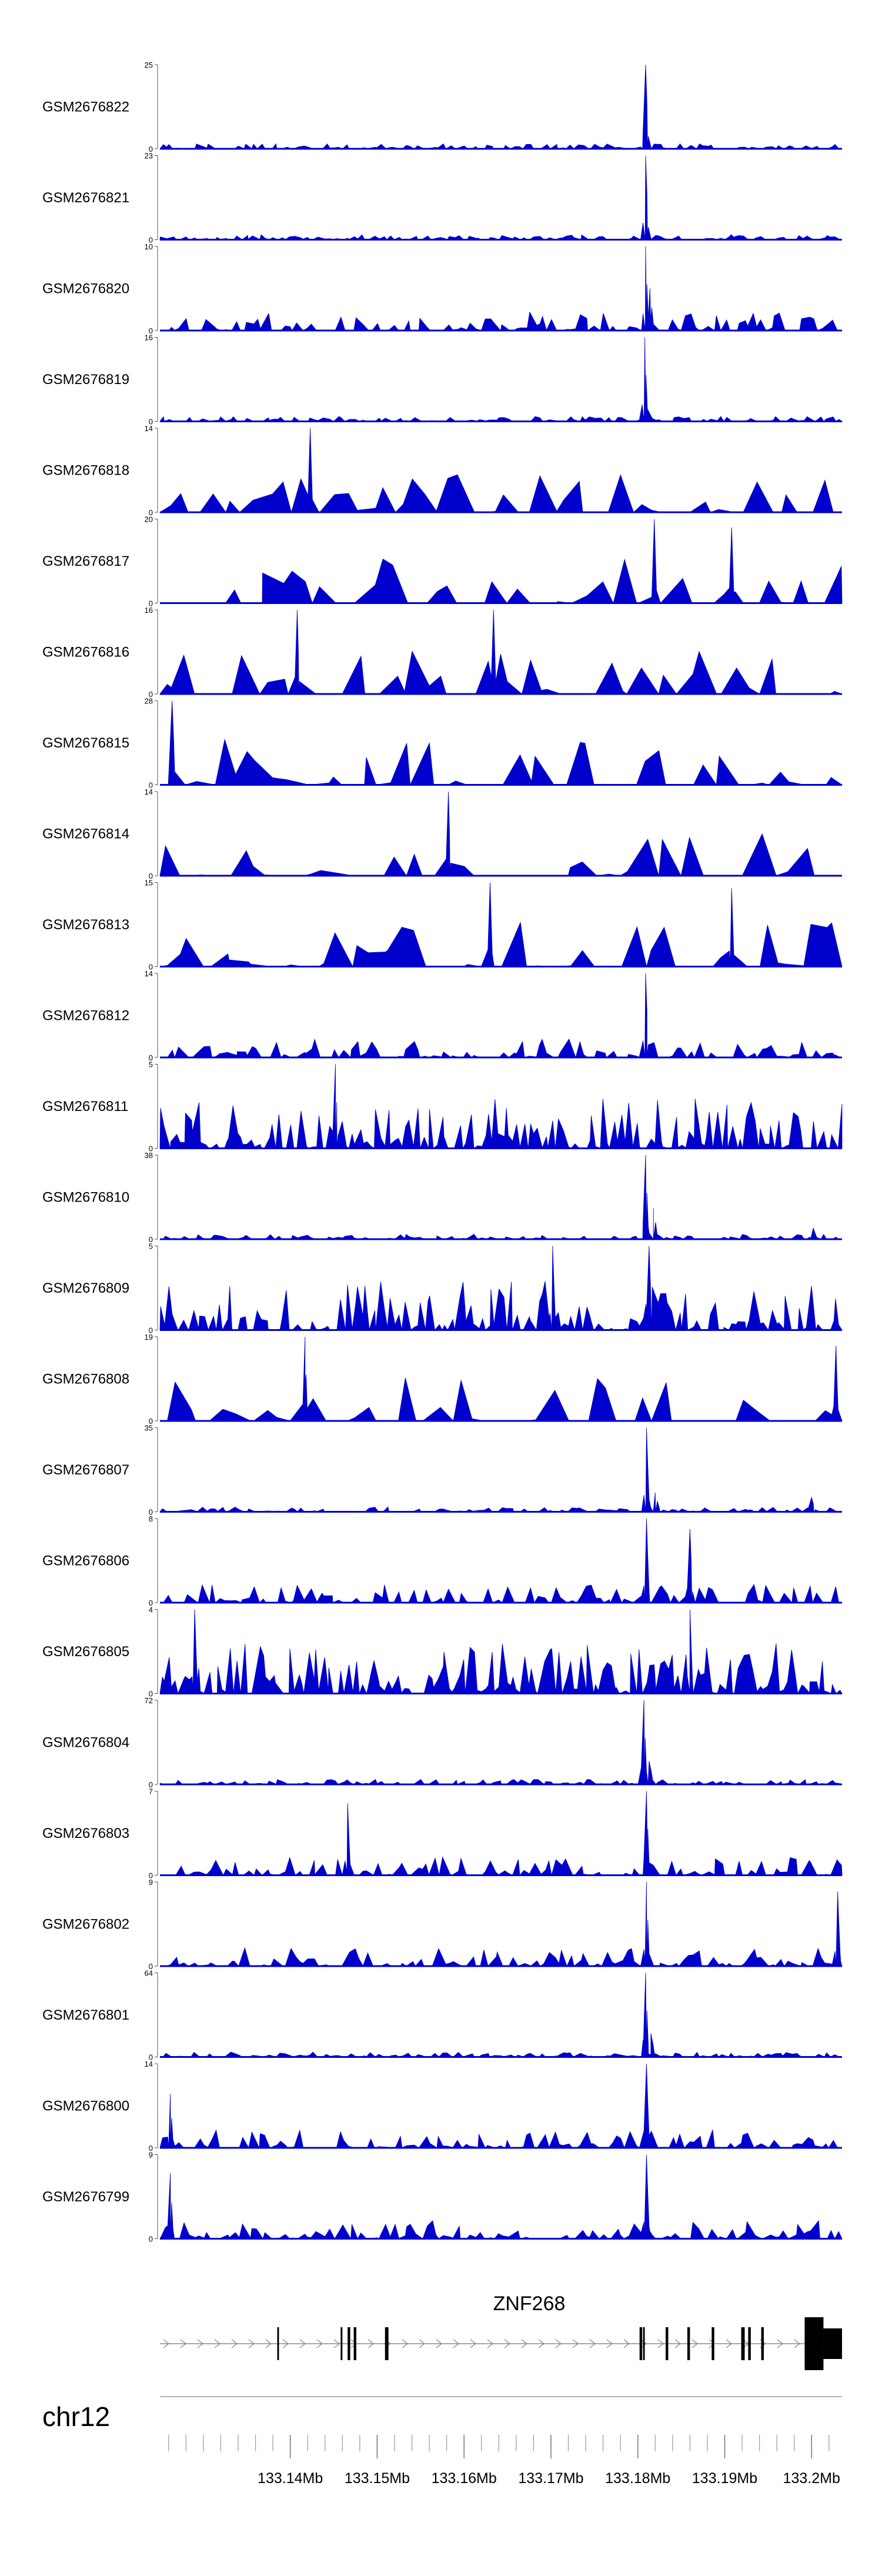 Image resolution: width=882 pixels, height=2576 pixels. I want to click on y-tick-label-max: 64, so click(149, 1973).